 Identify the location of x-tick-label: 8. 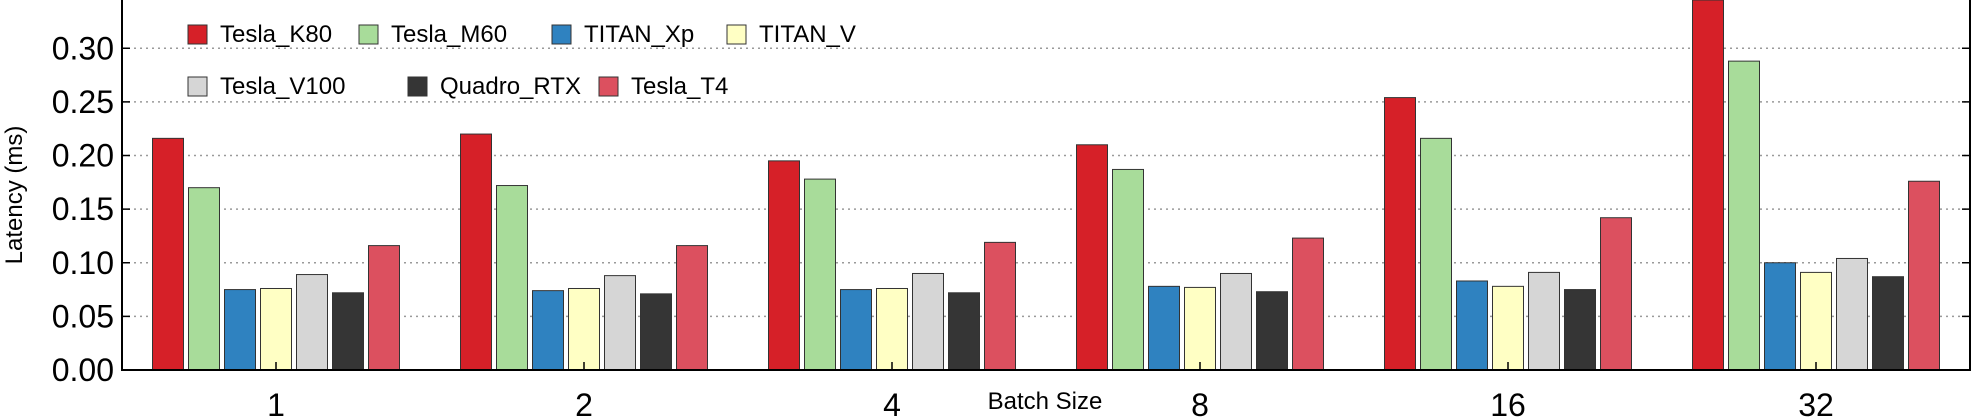
(1200, 403).